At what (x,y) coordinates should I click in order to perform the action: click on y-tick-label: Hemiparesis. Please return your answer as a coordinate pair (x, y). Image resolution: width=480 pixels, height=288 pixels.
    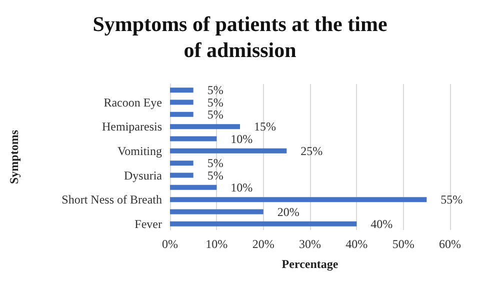
    Looking at the image, I should click on (132, 127).